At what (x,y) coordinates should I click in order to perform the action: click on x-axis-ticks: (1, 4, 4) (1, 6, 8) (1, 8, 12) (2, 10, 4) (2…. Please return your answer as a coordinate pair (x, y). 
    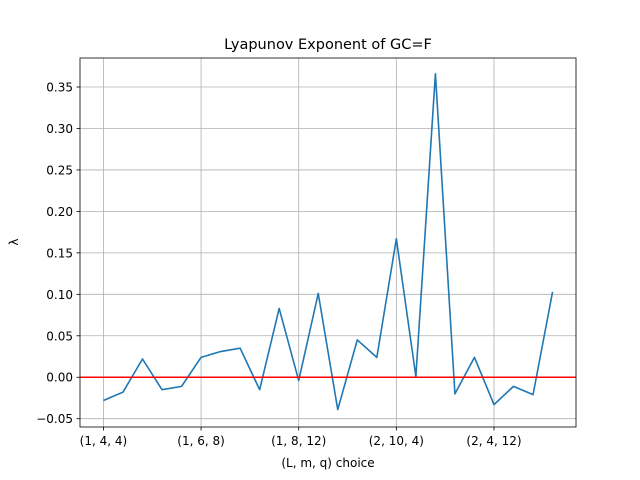
    Looking at the image, I should click on (301, 437).